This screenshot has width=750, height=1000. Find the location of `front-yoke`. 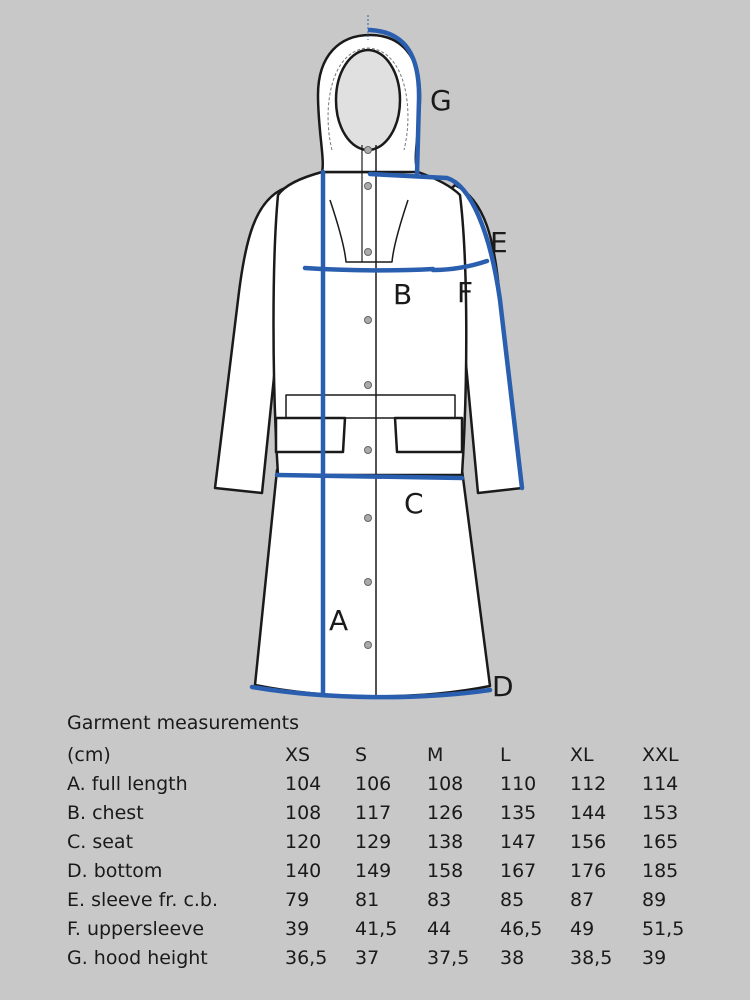

front-yoke is located at coordinates (369, 231).